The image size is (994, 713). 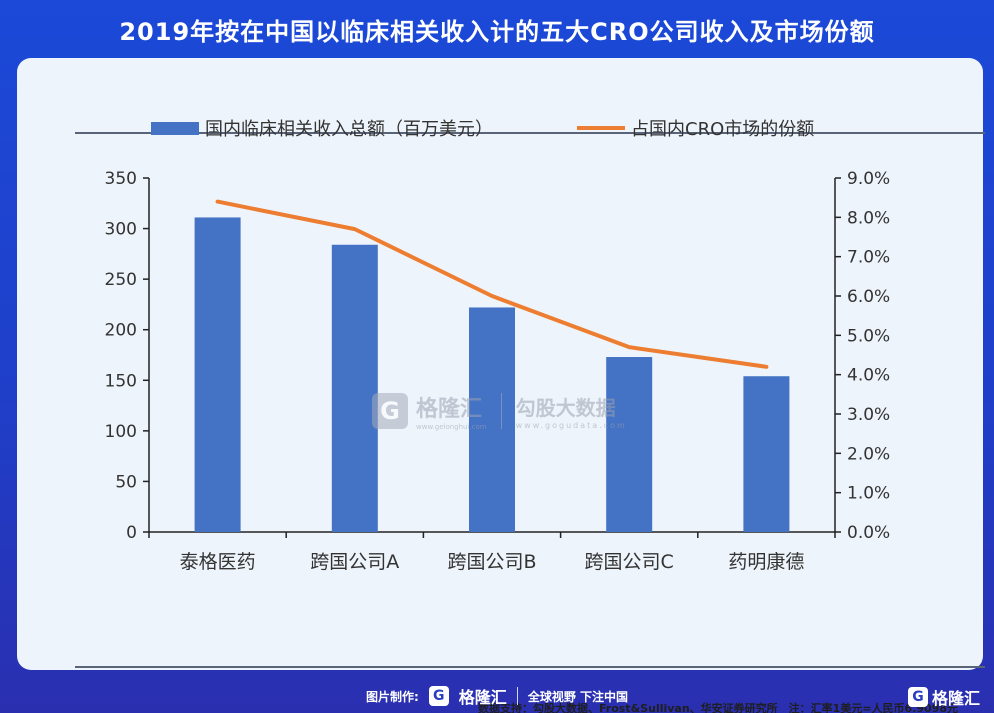 What do you see at coordinates (218, 562) in the screenshot?
I see `x-tick-label: 泰格医药` at bounding box center [218, 562].